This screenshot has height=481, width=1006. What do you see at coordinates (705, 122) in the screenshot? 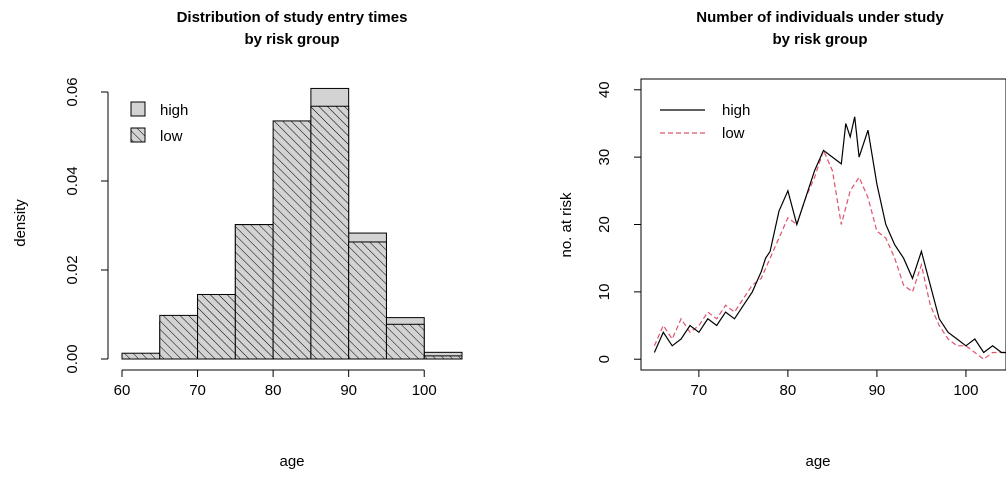
I see `at-risk-legend: high low` at bounding box center [705, 122].